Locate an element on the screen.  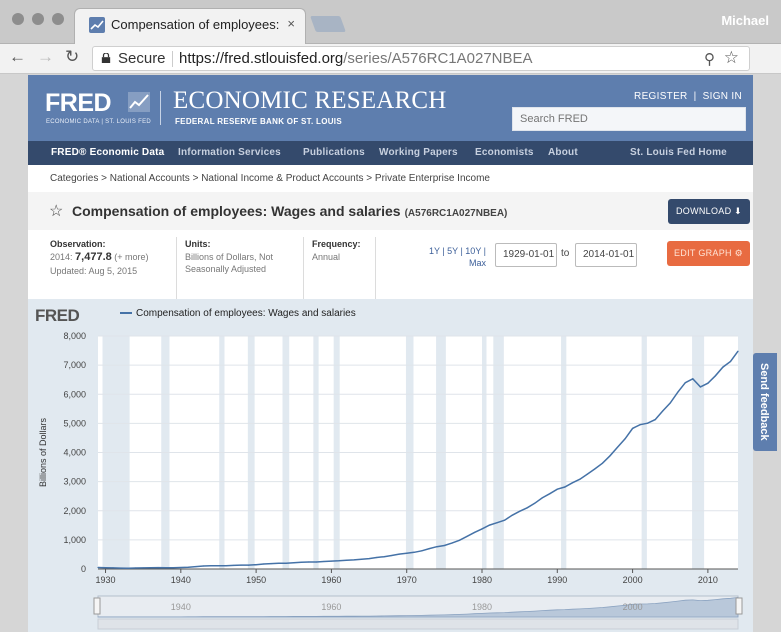
url-host: https://fred.stlouisfed.org is located at coordinates (261, 58).